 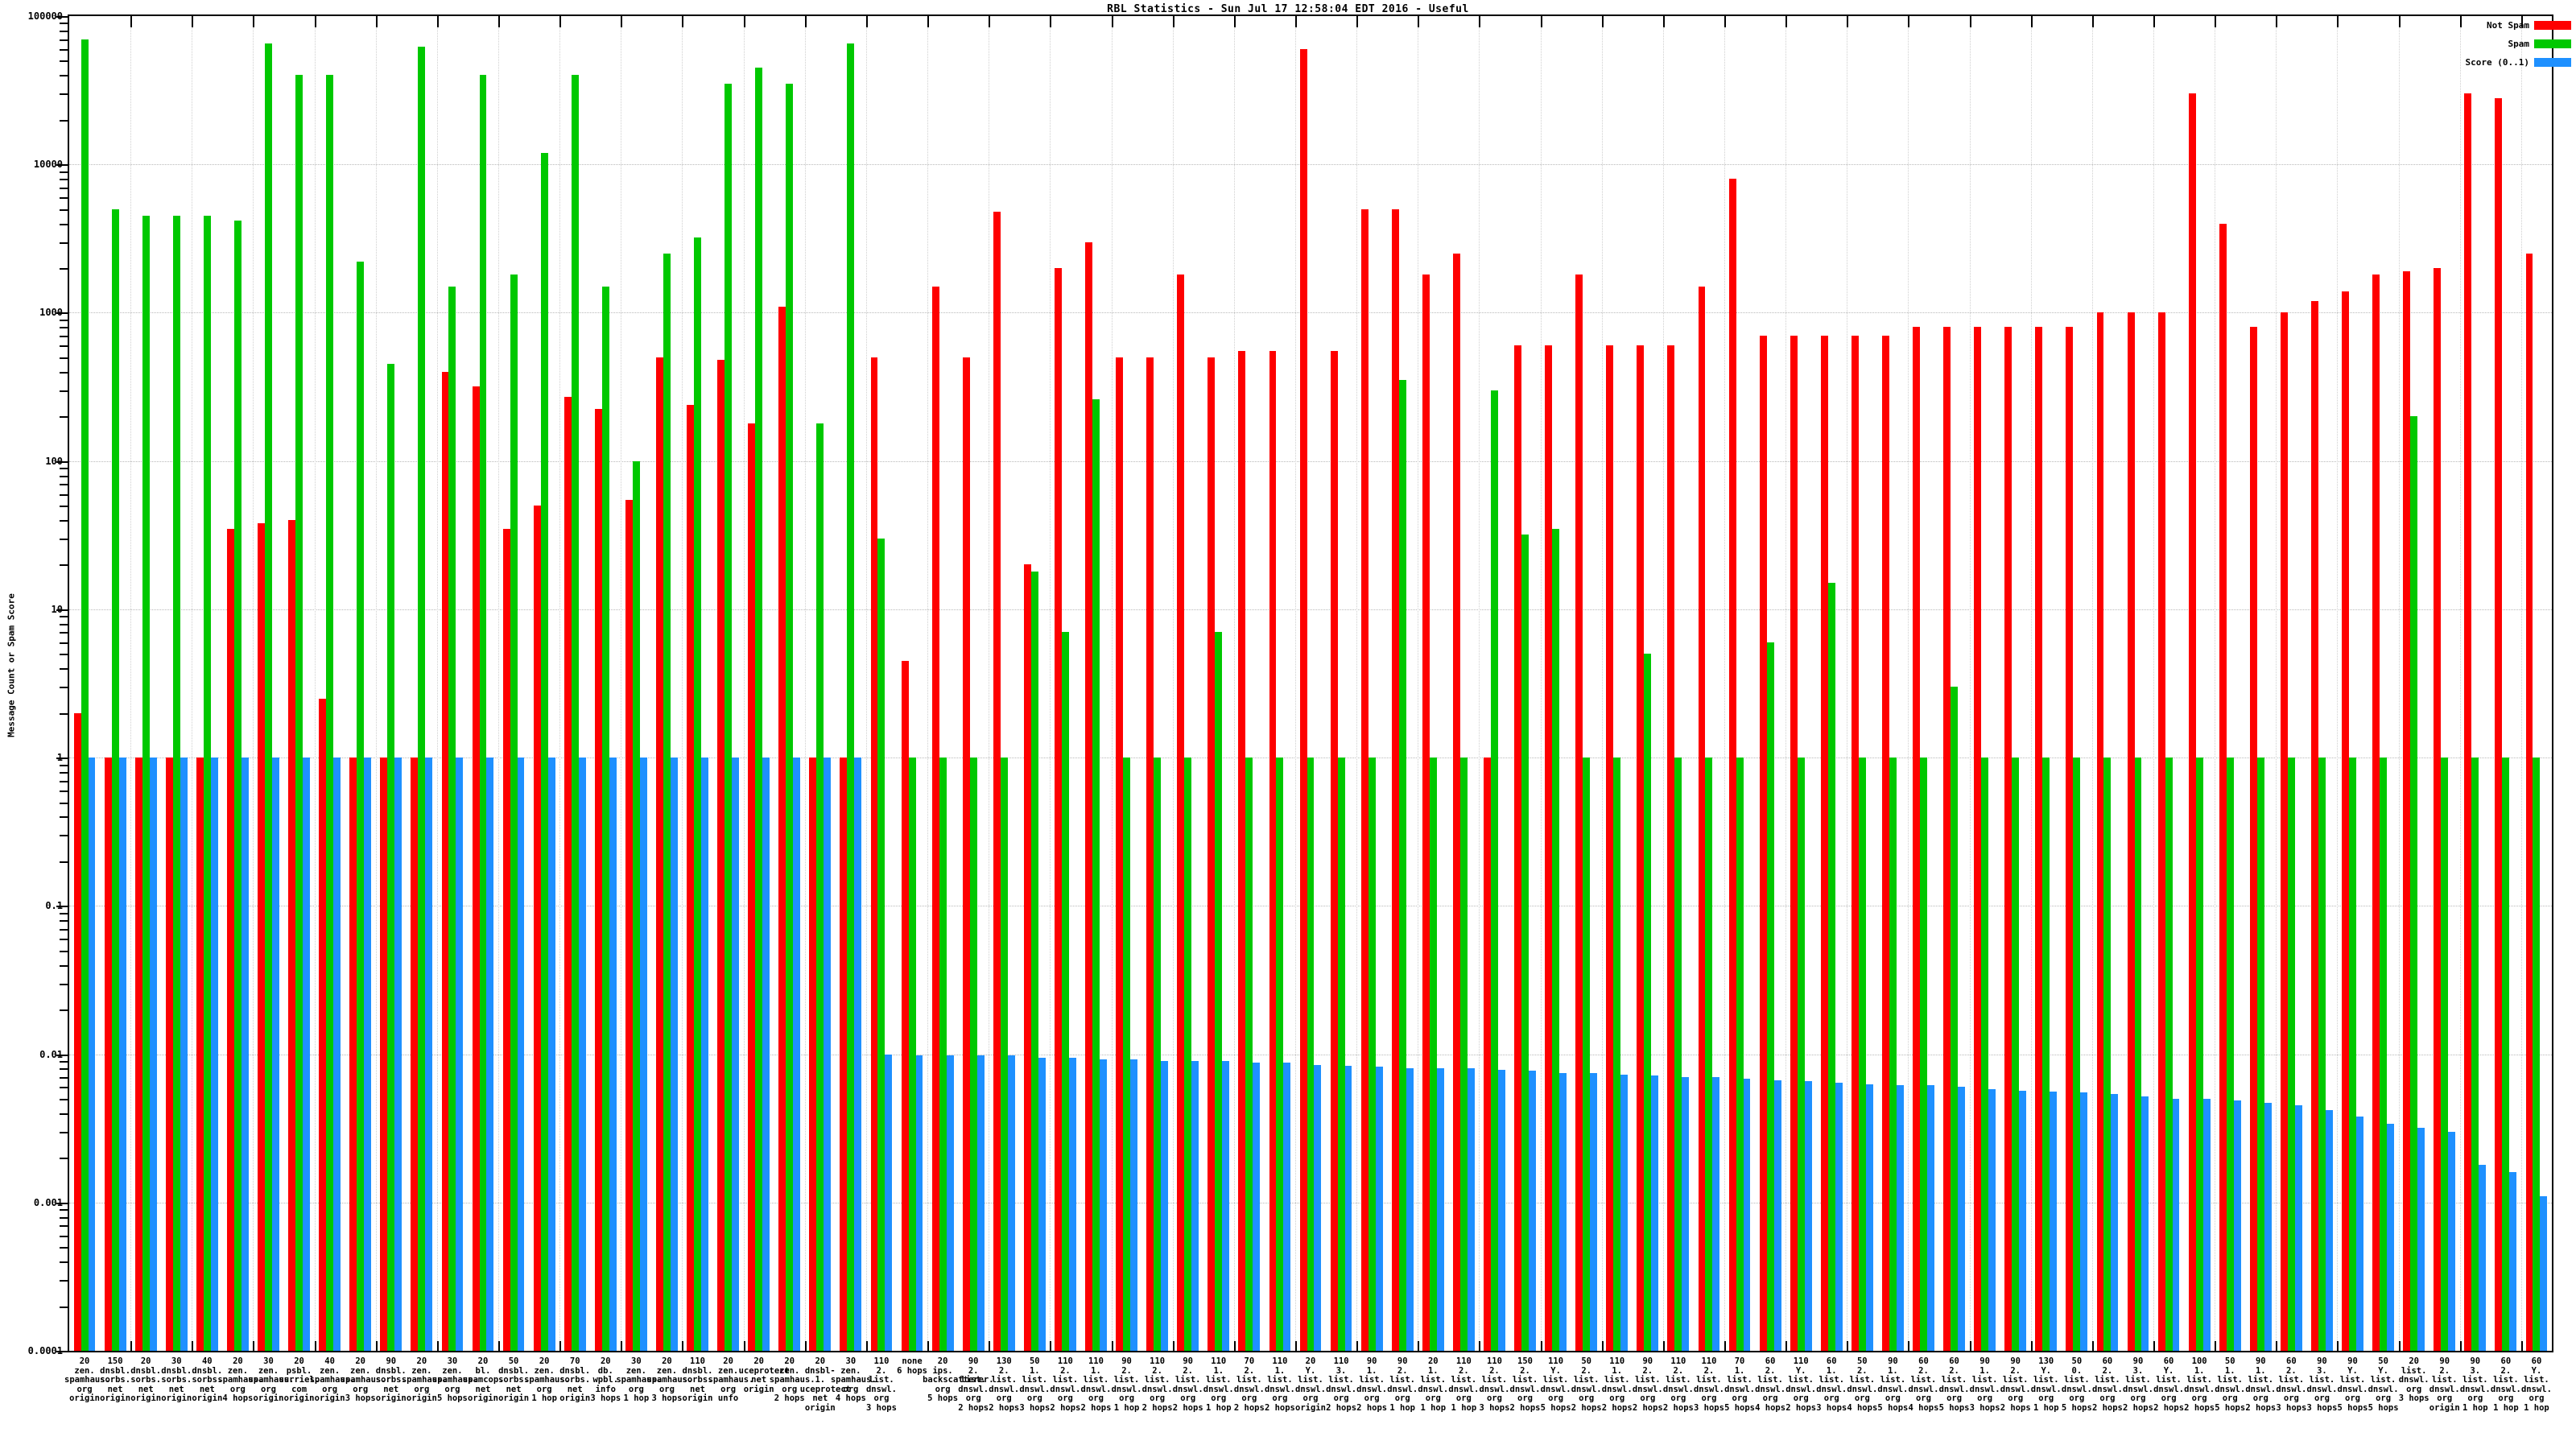 What do you see at coordinates (2383, 1384) in the screenshot?
I see `x-axis-label: 50 Y. list. dnswl. org 5 hops` at bounding box center [2383, 1384].